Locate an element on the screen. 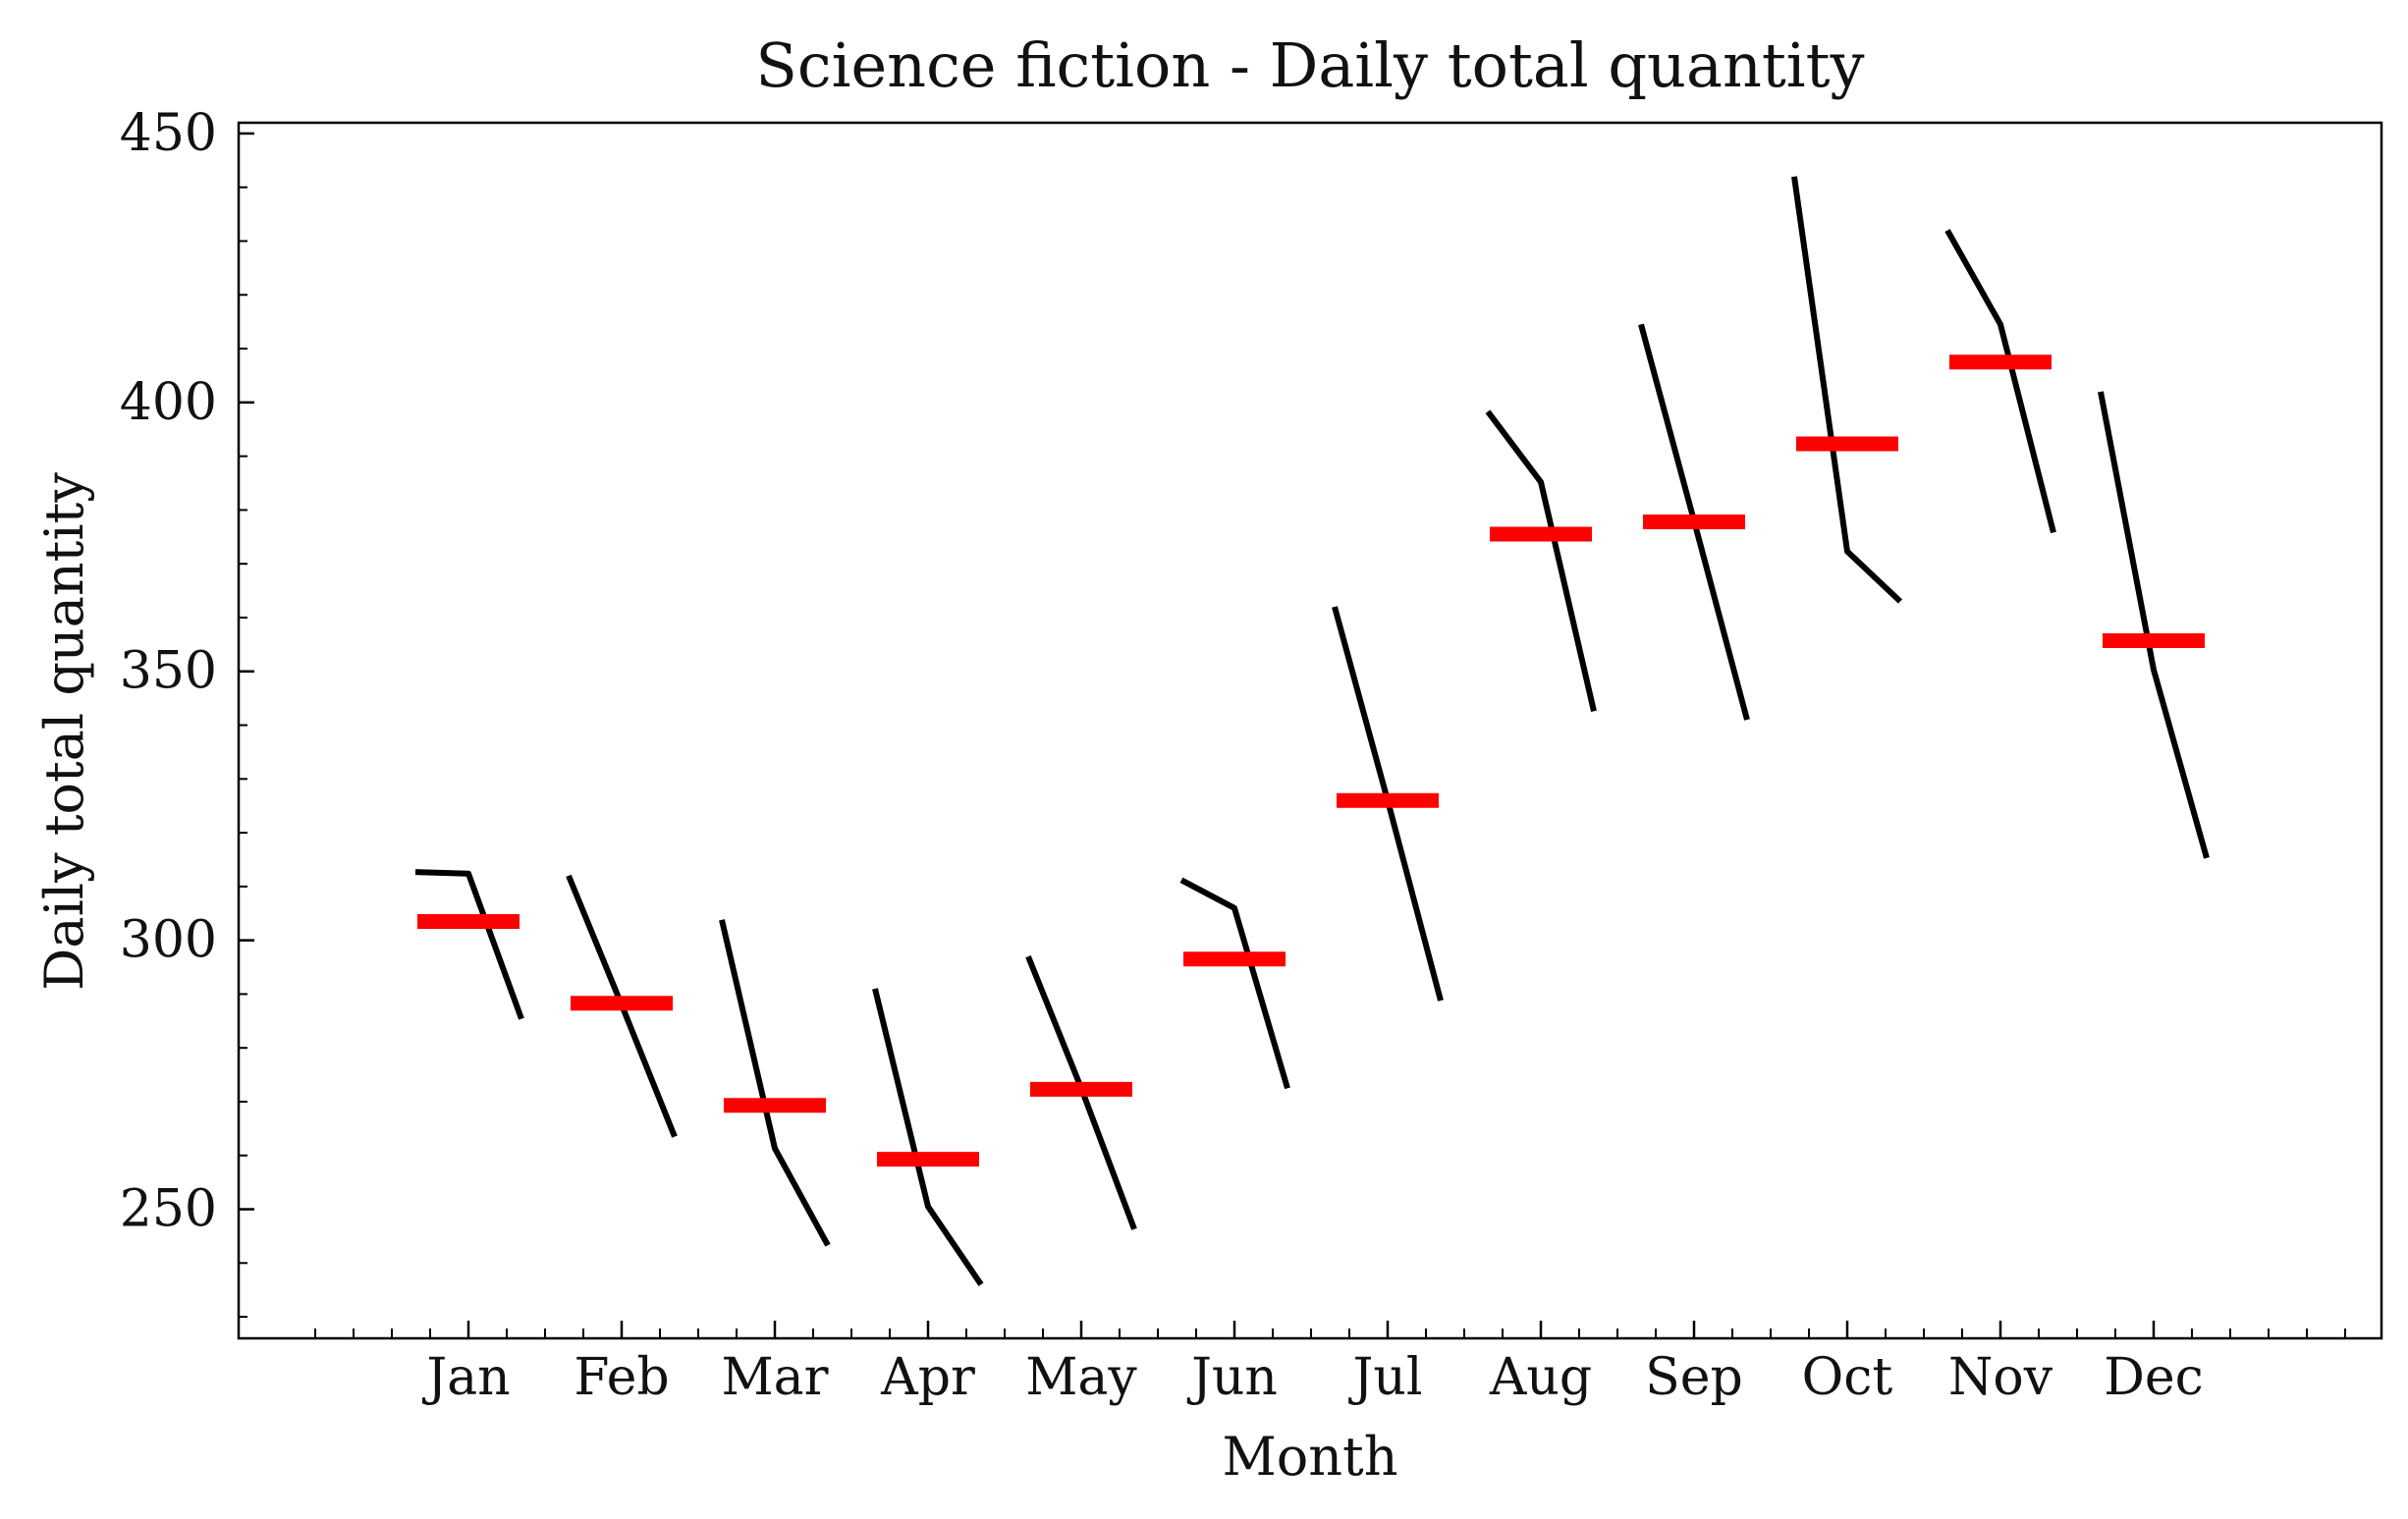 The width and height of the screenshot is (2408, 1519). subseries-line-aug is located at coordinates (1541, 560).